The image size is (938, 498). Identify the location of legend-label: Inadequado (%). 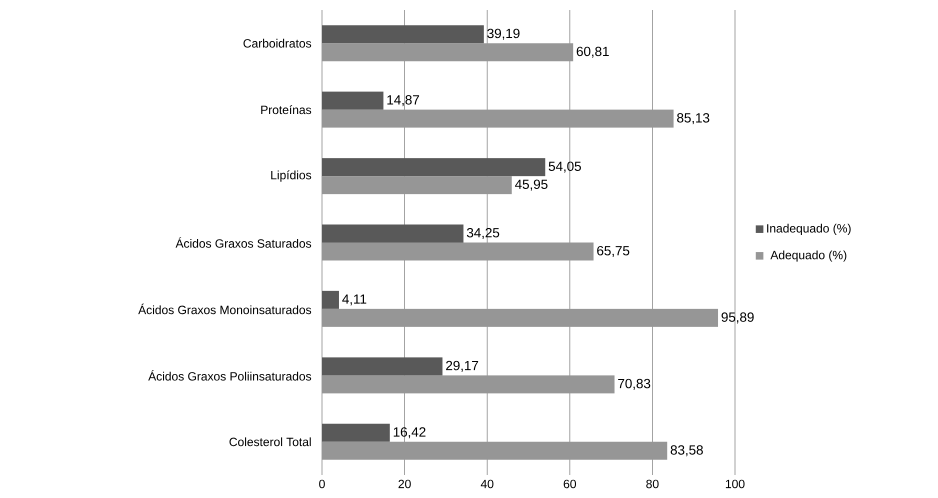
(809, 229).